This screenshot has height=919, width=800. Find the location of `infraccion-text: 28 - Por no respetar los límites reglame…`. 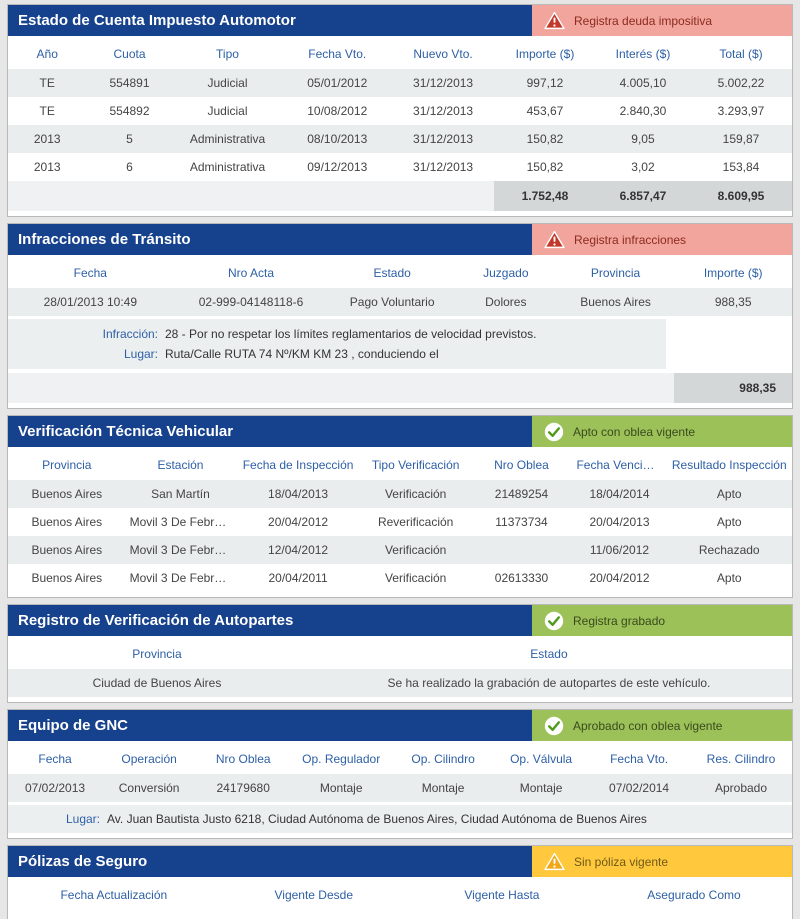

infraccion-text: 28 - Por no respetar los límites reglame… is located at coordinates (351, 334).